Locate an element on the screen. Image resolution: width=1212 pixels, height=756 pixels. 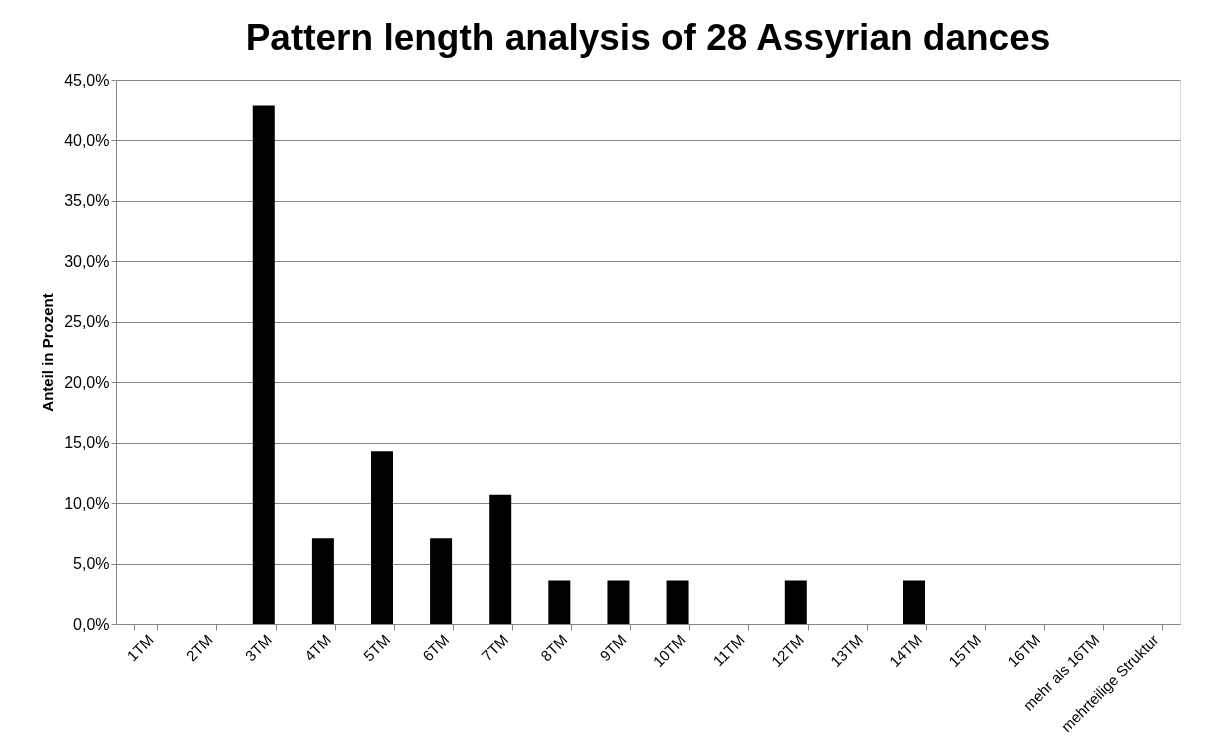
y-tick-label: 10,0% is located at coordinates (87, 503).